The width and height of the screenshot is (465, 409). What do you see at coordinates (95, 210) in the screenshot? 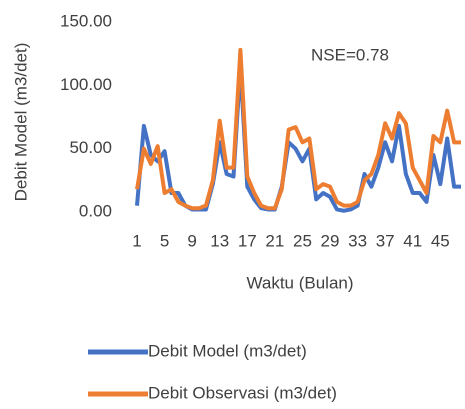
I see `y-tick-label: 0.00` at bounding box center [95, 210].